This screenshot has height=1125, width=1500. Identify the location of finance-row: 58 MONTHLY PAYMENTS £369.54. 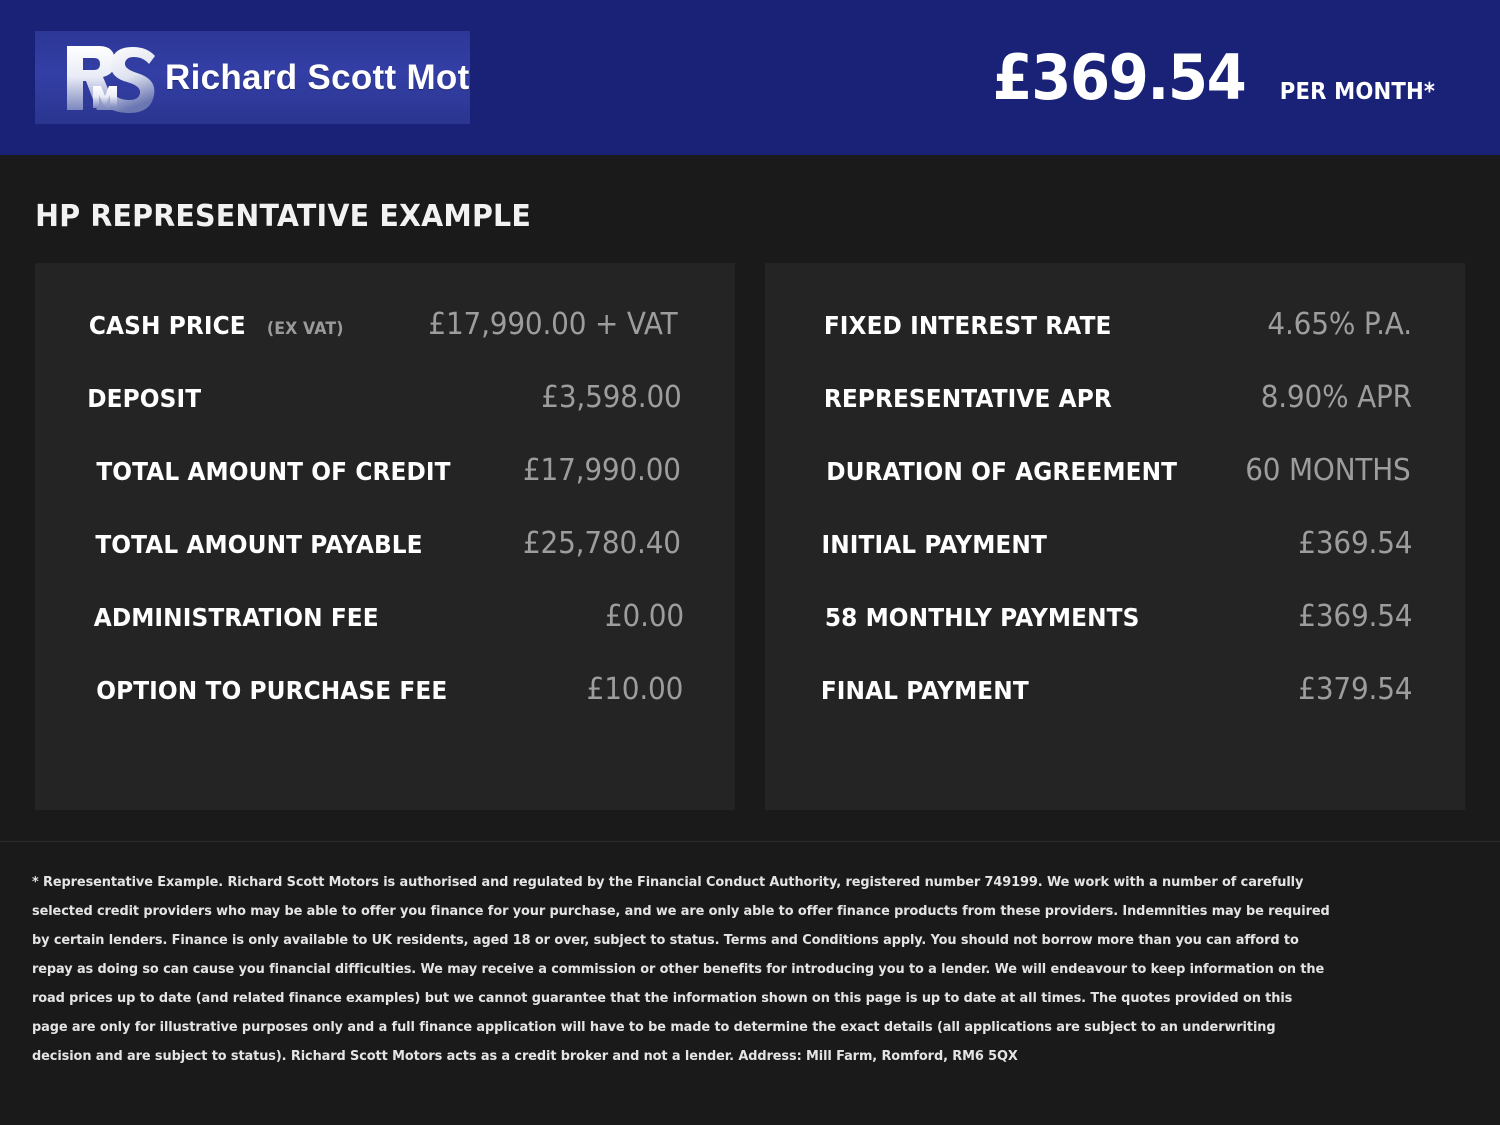
(1115, 616).